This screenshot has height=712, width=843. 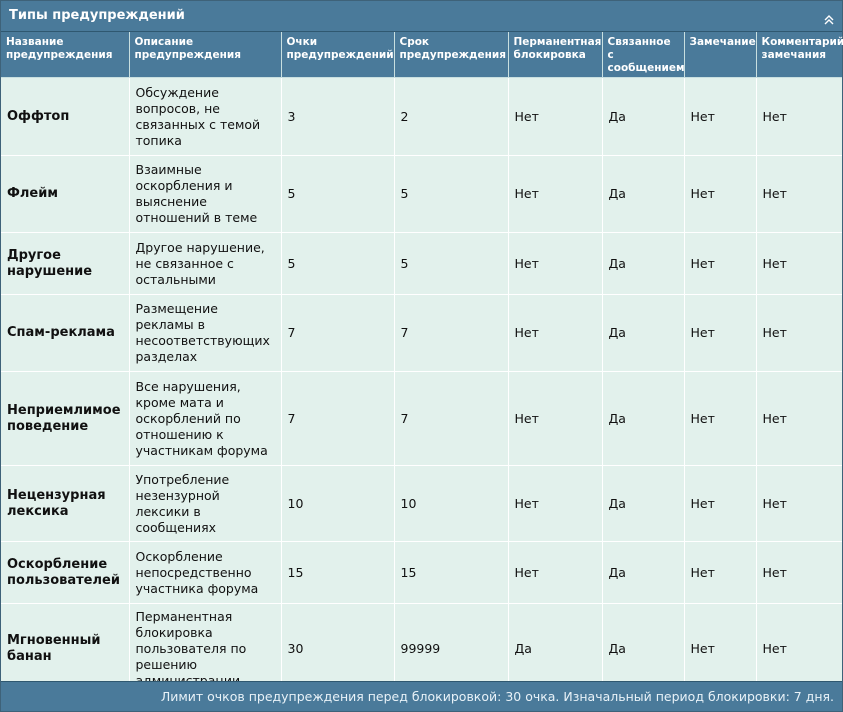 I want to click on column-header: Комментарий замечания, so click(x=799, y=55).